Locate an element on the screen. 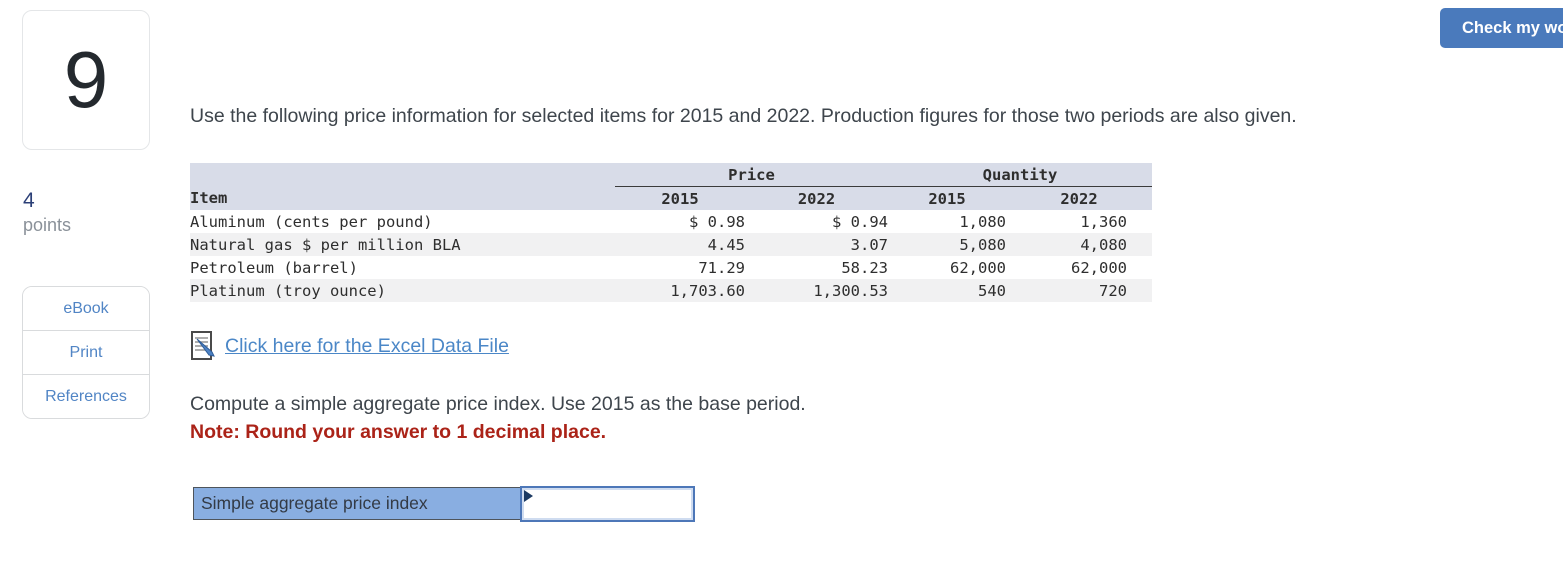  price-2022-value: 58.23 is located at coordinates (864, 267).